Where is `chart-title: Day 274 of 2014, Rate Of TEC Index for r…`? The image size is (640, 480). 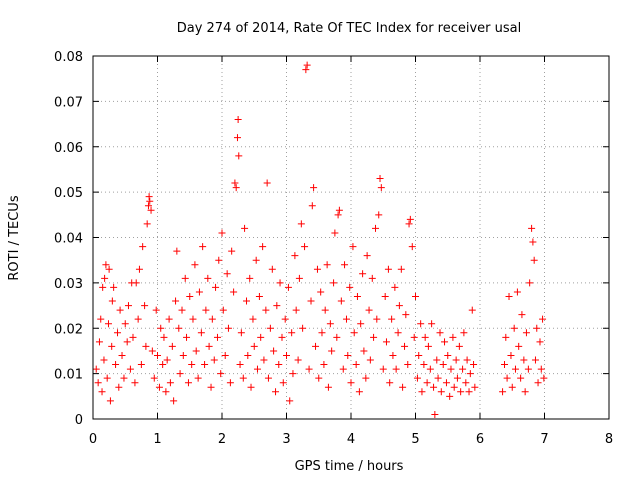
chart-title: Day 274 of 2014, Rate Of TEC Index for r… is located at coordinates (349, 28).